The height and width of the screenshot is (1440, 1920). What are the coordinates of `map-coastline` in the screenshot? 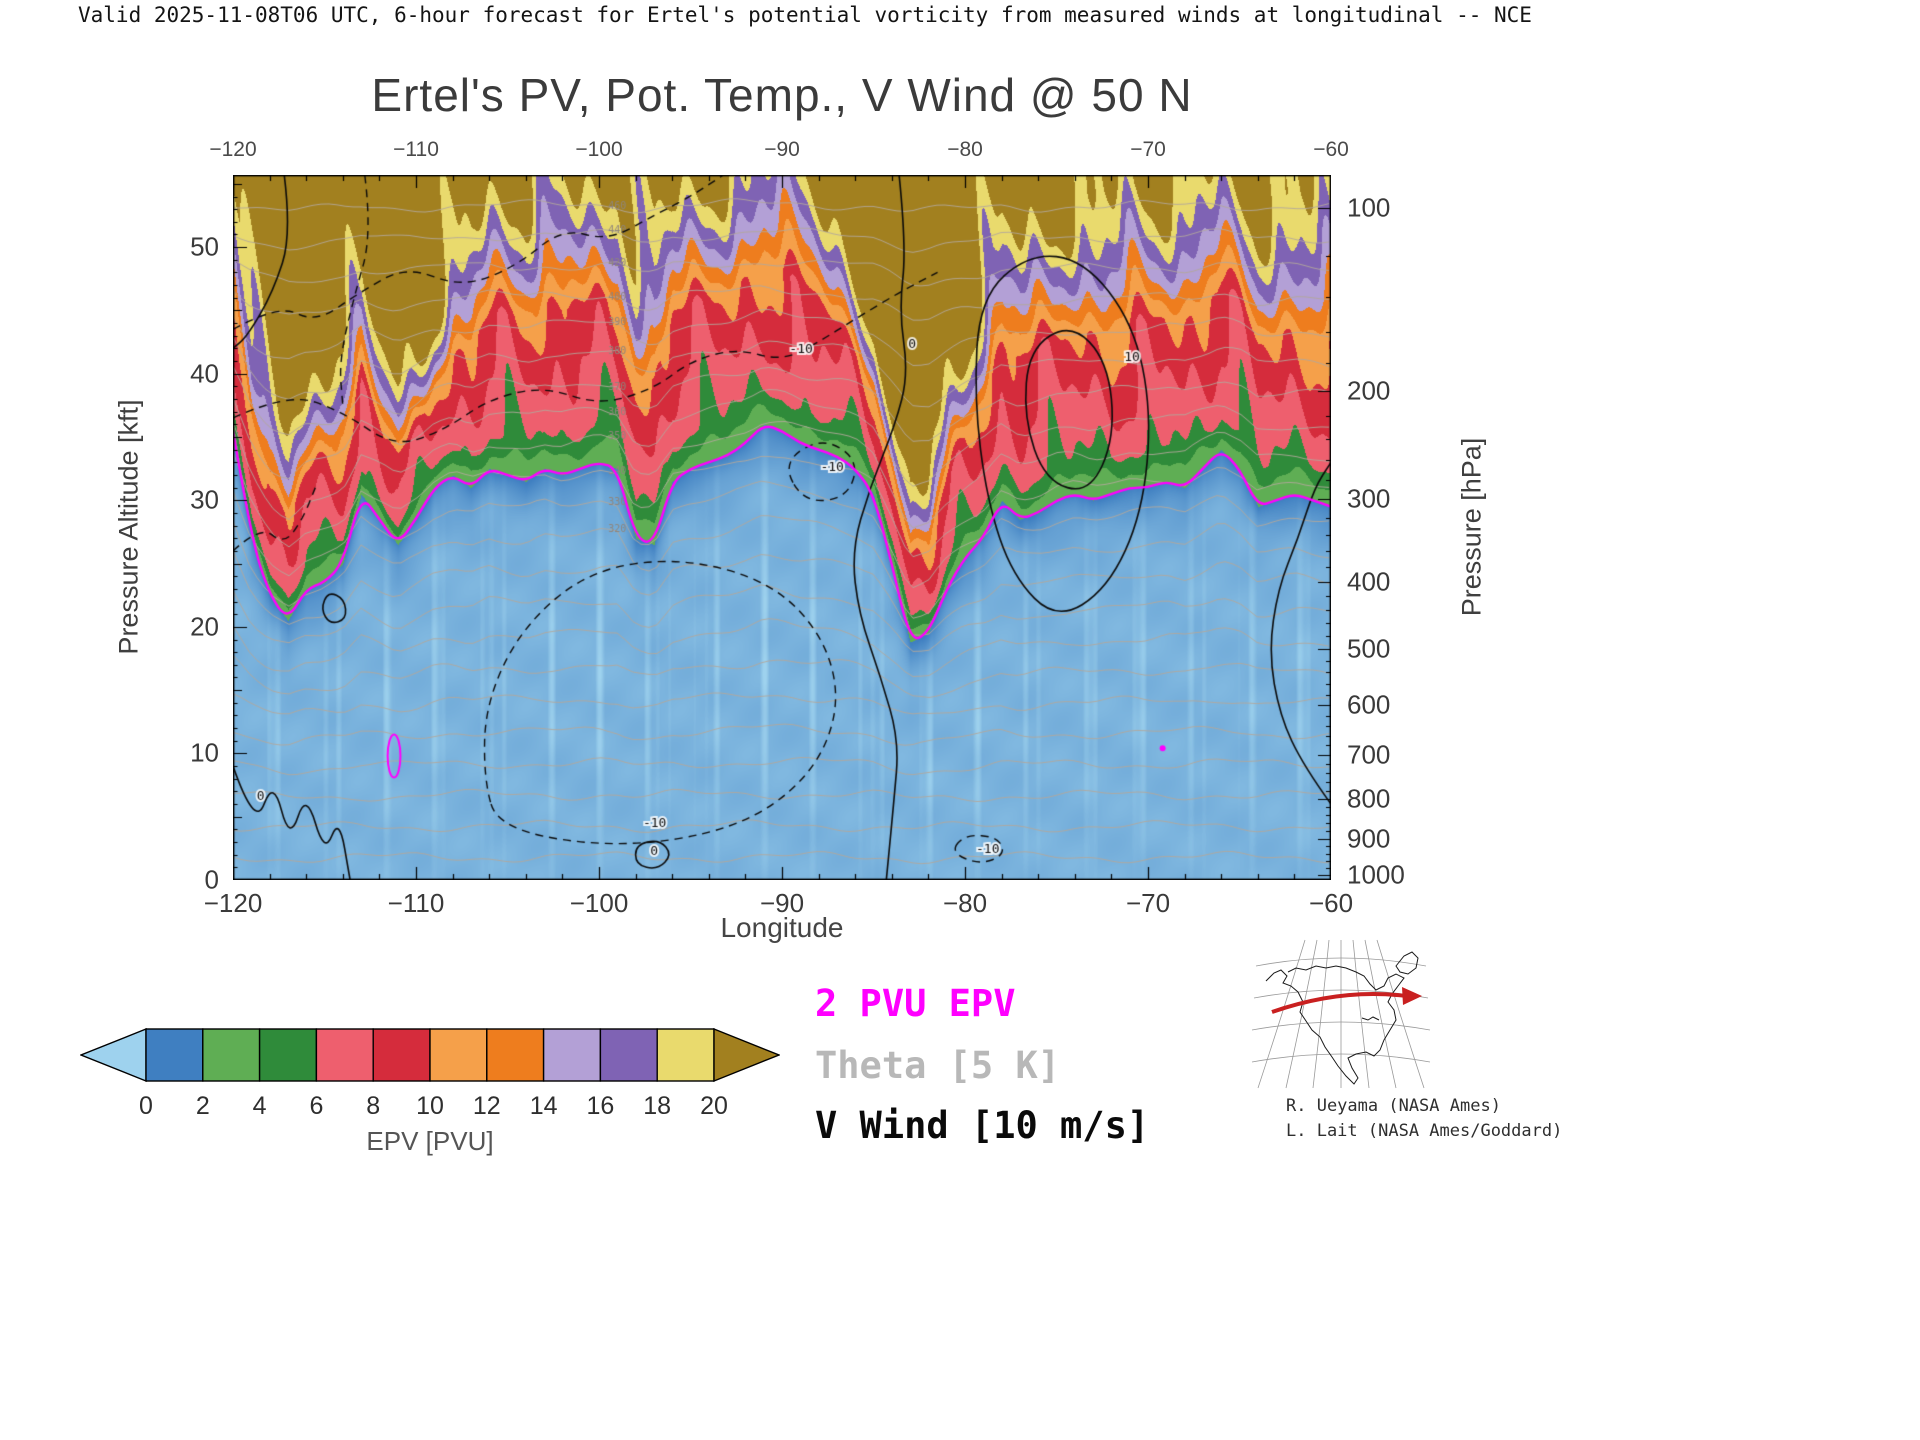 It's located at (1342, 1018).